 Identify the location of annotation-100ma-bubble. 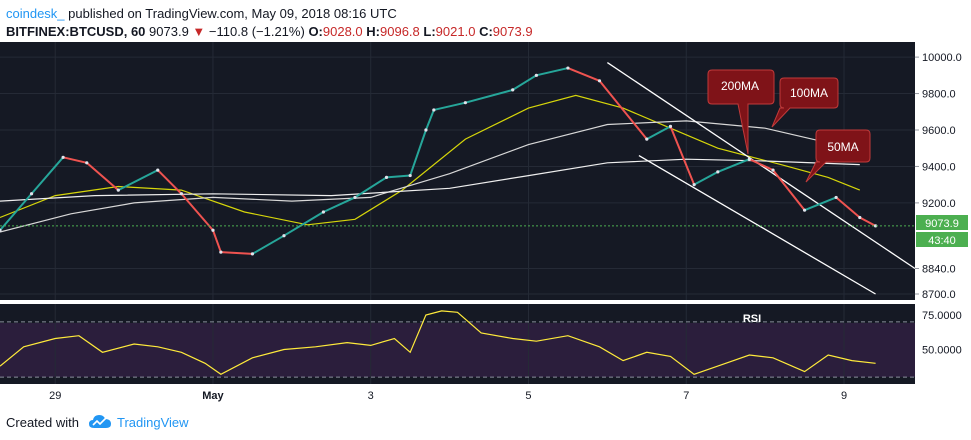
(805, 102).